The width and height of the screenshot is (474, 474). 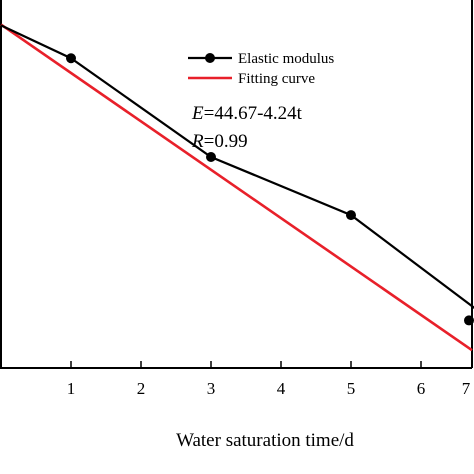 I want to click on x-tick-label-3: 3, so click(x=211, y=388).